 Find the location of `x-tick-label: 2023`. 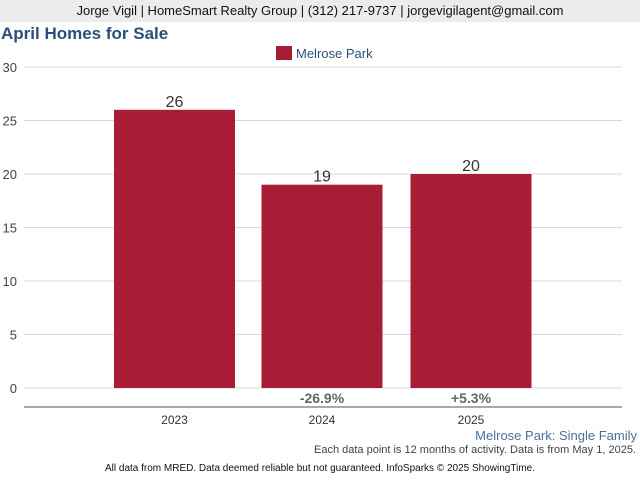

x-tick-label: 2023 is located at coordinates (174, 420).